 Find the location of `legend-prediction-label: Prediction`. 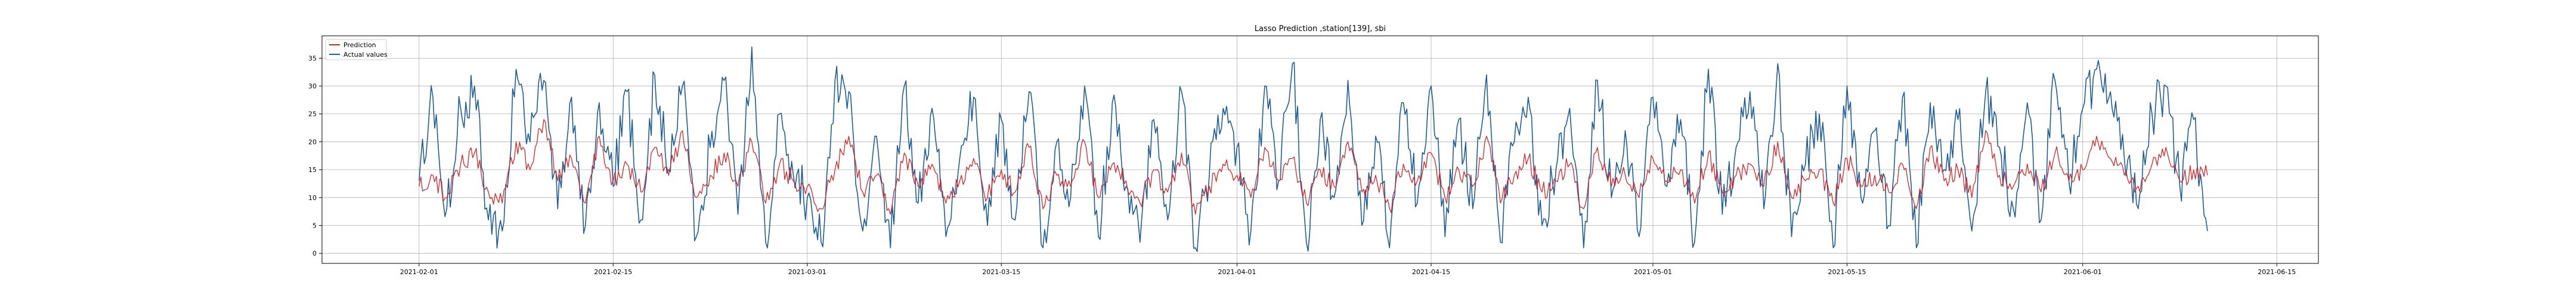

legend-prediction-label: Prediction is located at coordinates (360, 45).